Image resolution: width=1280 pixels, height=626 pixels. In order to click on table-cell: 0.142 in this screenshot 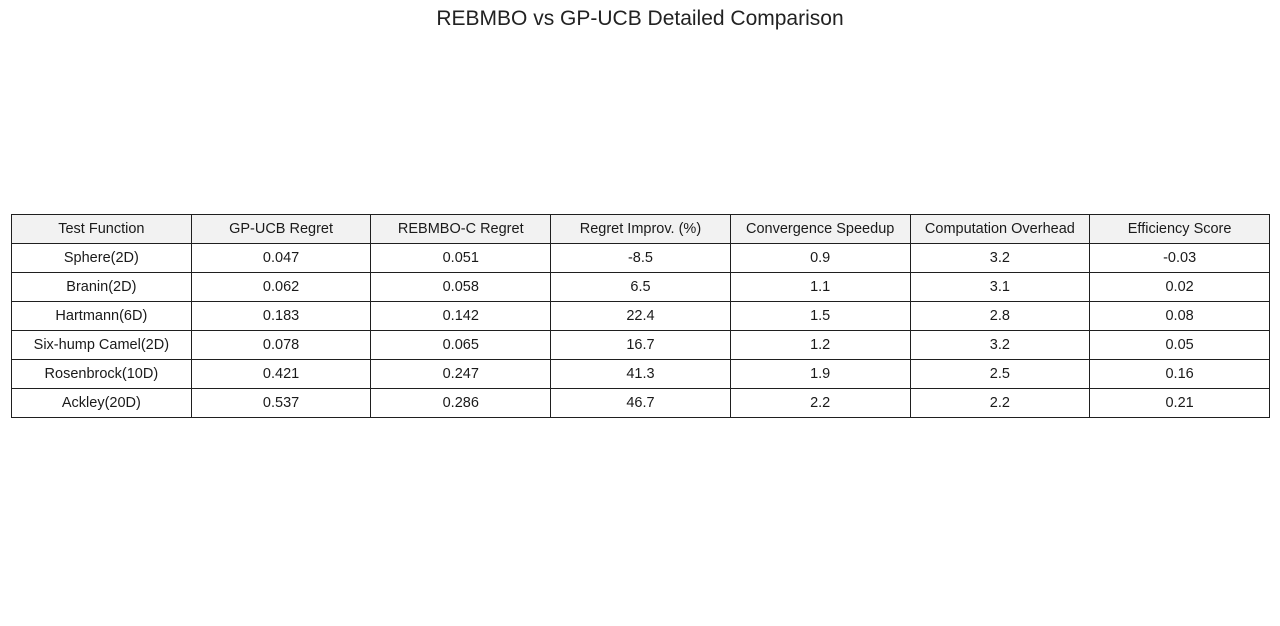, I will do `click(461, 316)`.